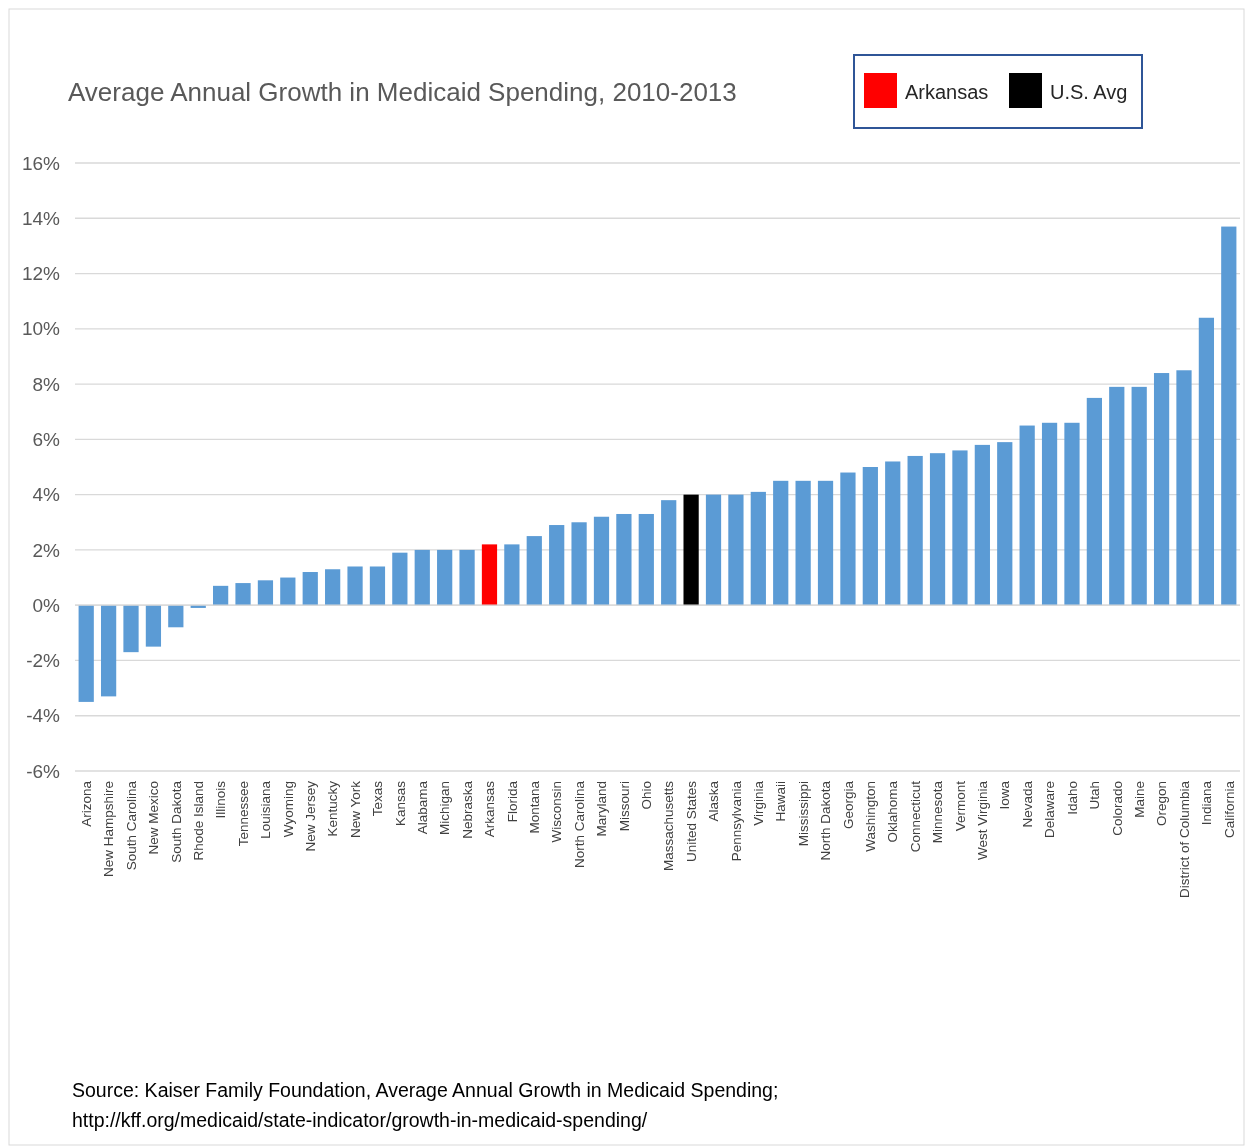 This screenshot has height=1146, width=1253. What do you see at coordinates (1005, 795) in the screenshot?
I see `x-tick-label: Iowa` at bounding box center [1005, 795].